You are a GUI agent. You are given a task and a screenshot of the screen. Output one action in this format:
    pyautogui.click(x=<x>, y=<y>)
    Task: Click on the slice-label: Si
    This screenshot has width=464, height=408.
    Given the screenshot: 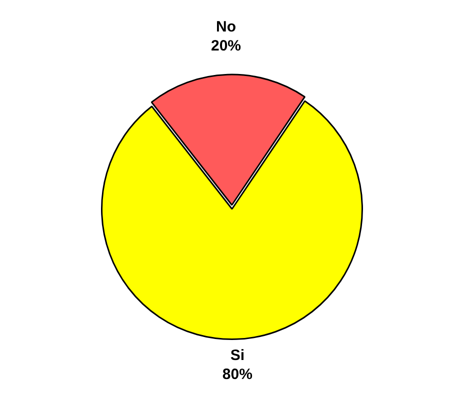 What is the action you would take?
    pyautogui.click(x=237, y=355)
    